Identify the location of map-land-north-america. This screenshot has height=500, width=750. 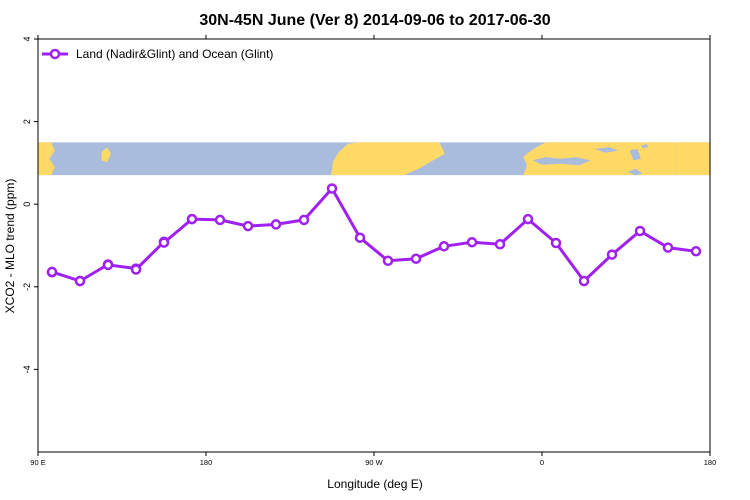
(388, 159).